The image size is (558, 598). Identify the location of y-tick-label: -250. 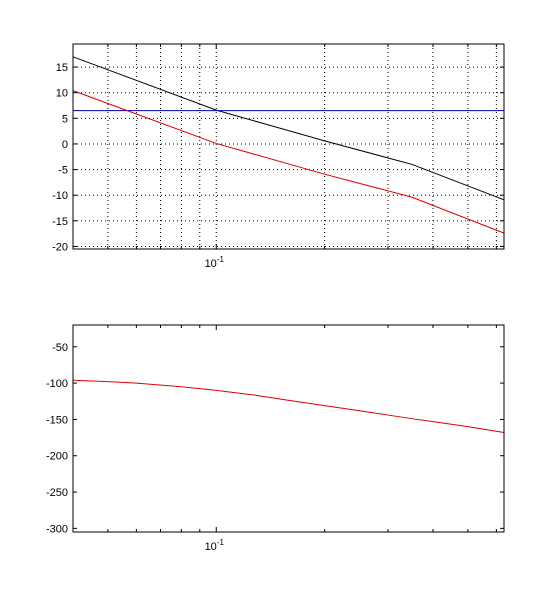
(57, 493).